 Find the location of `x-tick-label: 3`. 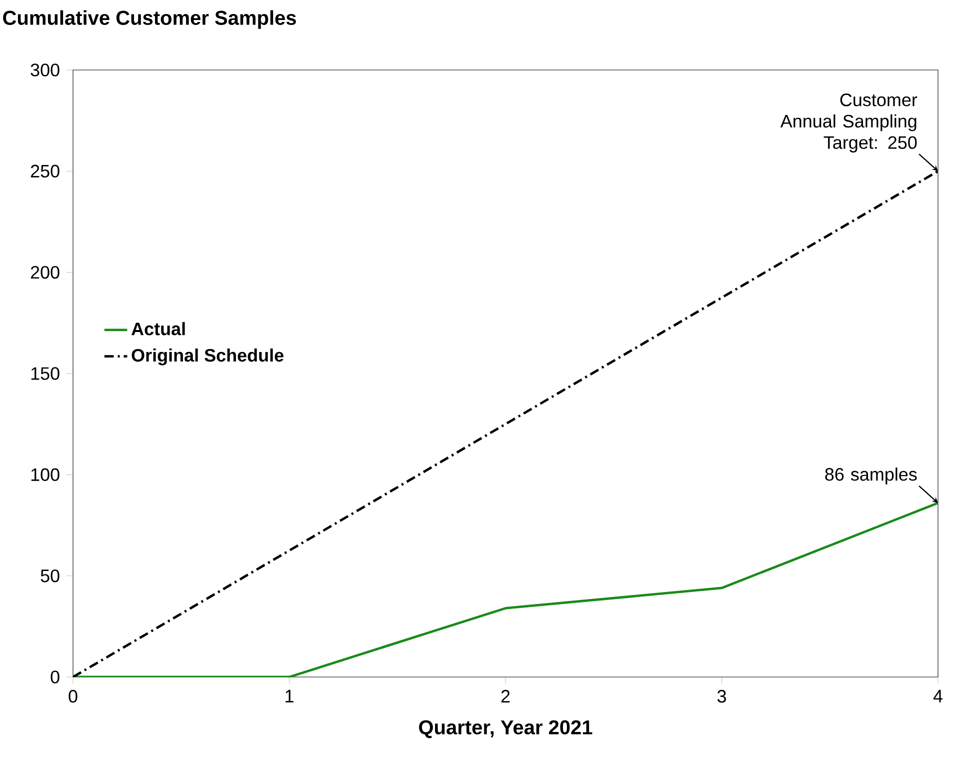

x-tick-label: 3 is located at coordinates (721, 696).